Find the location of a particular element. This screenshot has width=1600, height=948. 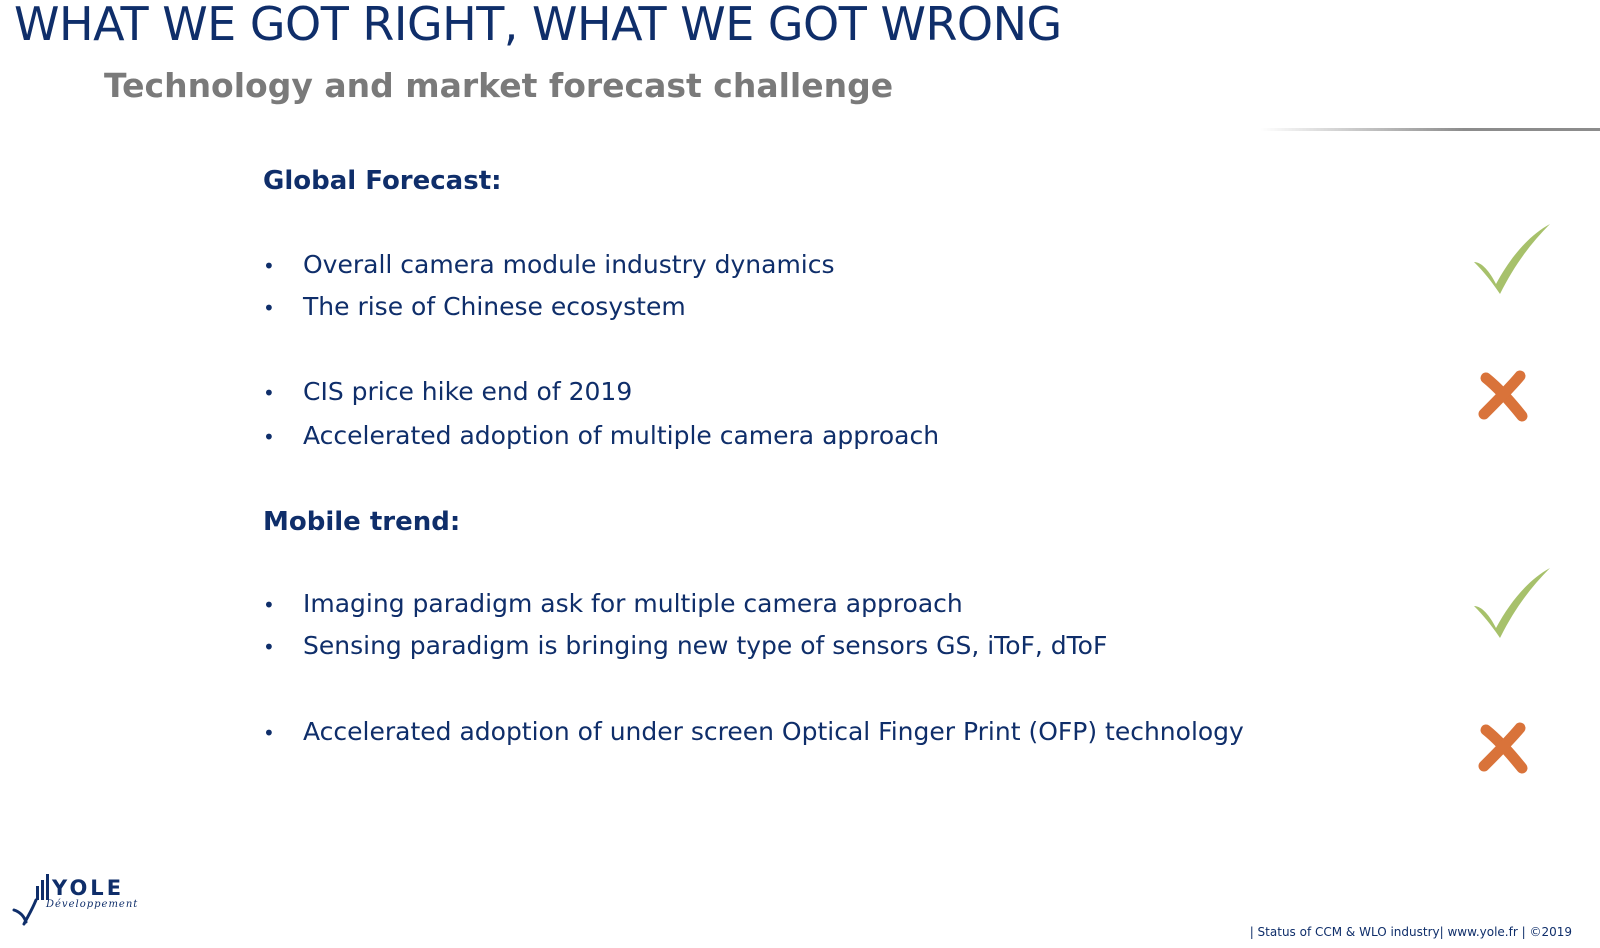

slide-title: WHAT WE GOT RIGHT, WHAT WE GOT WRONG is located at coordinates (538, 25).